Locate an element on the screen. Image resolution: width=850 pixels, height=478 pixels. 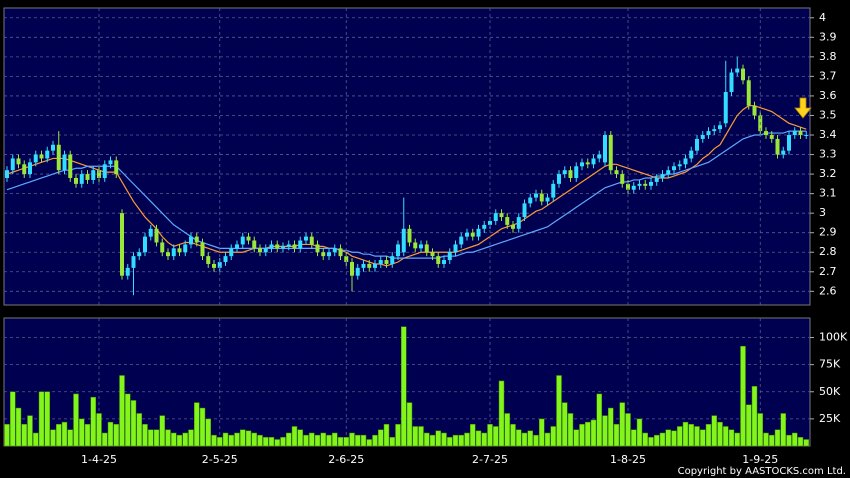
y-tick-label: 3.2 is located at coordinates (828, 173).